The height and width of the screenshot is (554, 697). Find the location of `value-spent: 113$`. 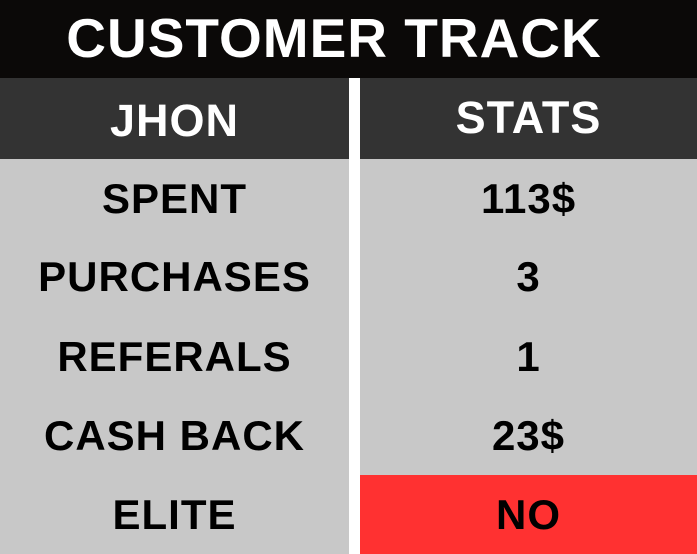

value-spent: 113$ is located at coordinates (528, 198).